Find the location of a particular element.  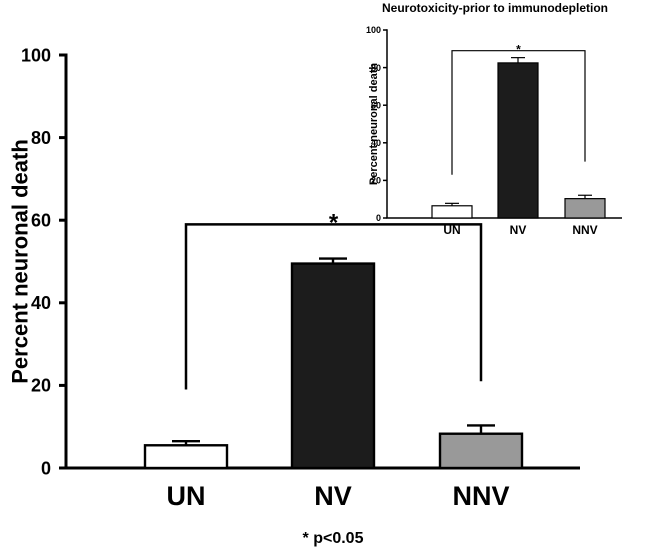

footnote: * p<0.05 is located at coordinates (333, 538).